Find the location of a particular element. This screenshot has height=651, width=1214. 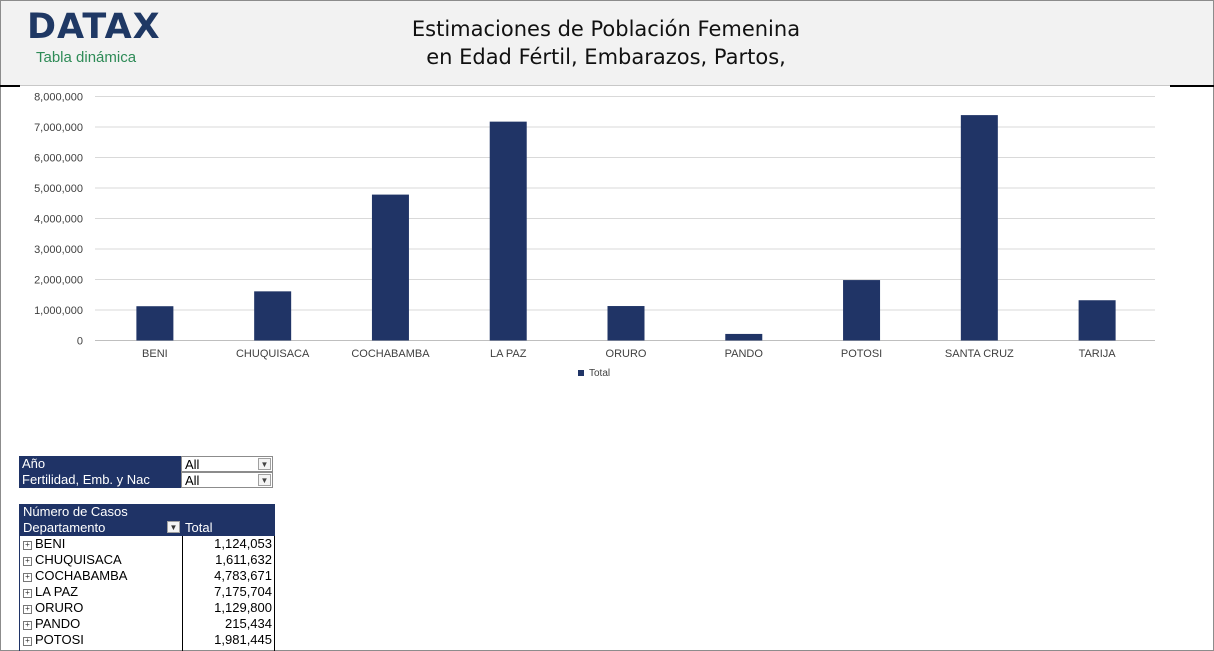

value-header: Total is located at coordinates (228, 528).